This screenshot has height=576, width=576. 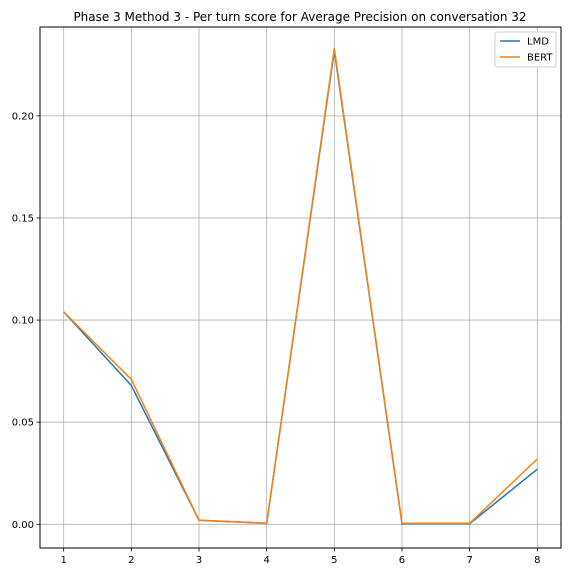 I want to click on y-tick-label: 0.15, so click(x=23, y=218).